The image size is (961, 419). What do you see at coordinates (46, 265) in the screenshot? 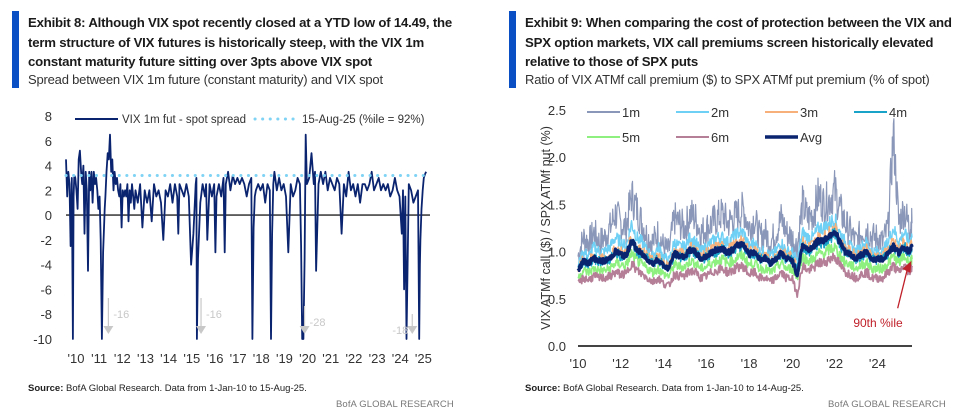
I see `y-tick-label: -4` at bounding box center [46, 265].